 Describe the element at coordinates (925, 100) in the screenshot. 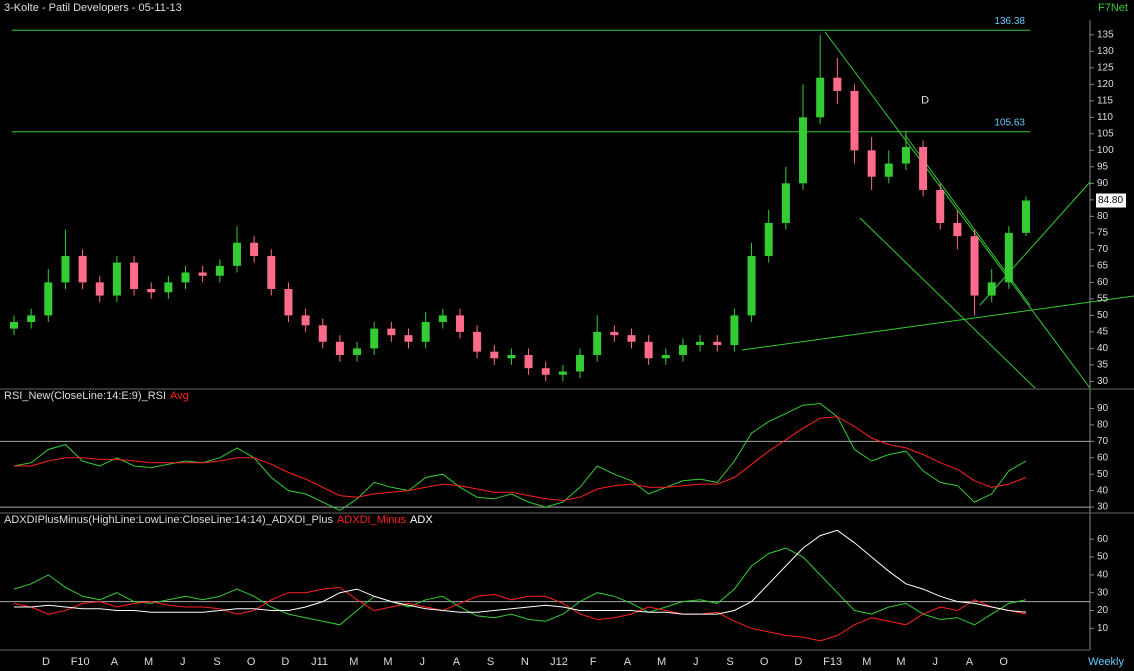

I see `marker-label: D` at that location.